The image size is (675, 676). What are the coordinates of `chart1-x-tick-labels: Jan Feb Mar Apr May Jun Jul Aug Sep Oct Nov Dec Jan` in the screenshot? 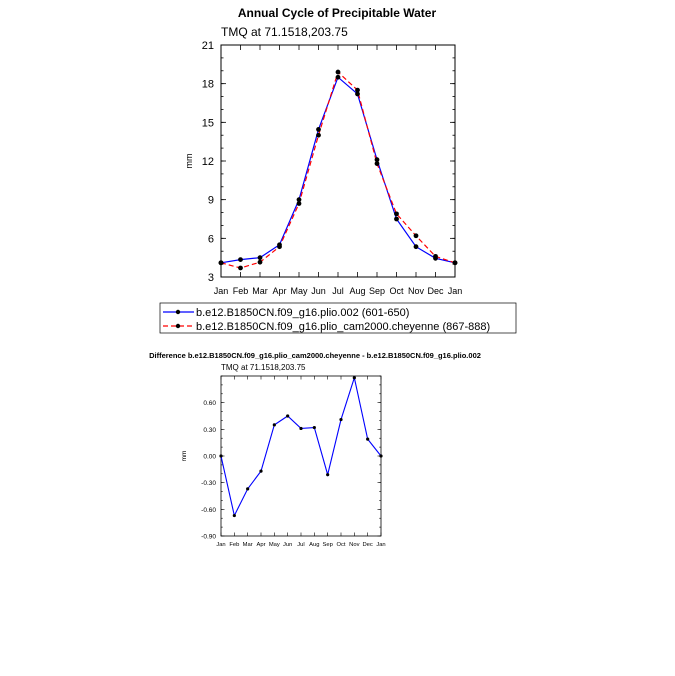 It's located at (338, 291).